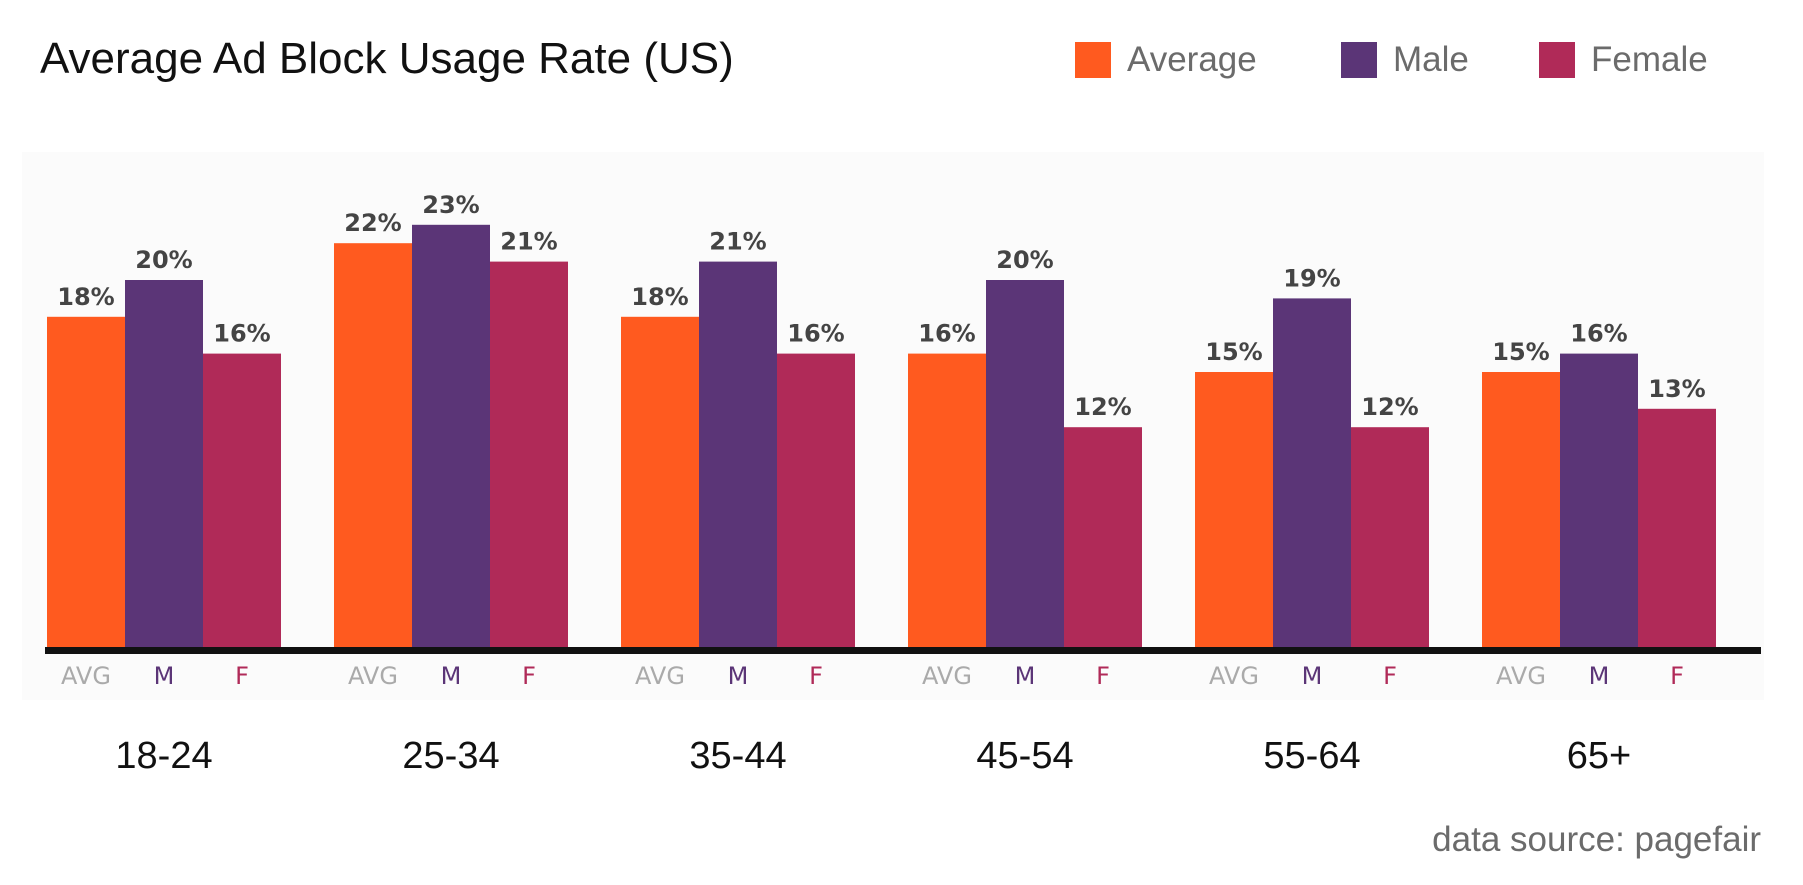 This screenshot has width=1803, height=885. I want to click on data-source-note: data source: pagefair, so click(1596, 839).